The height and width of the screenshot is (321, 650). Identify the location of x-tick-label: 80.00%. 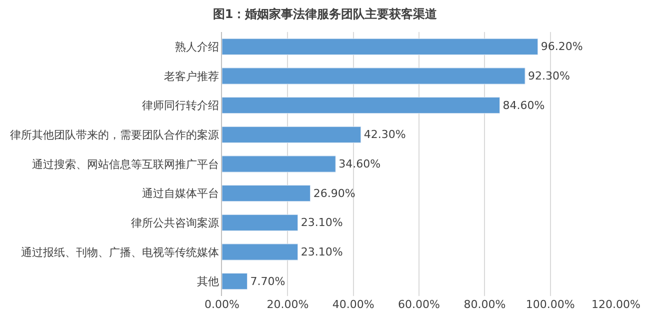
(485, 304).